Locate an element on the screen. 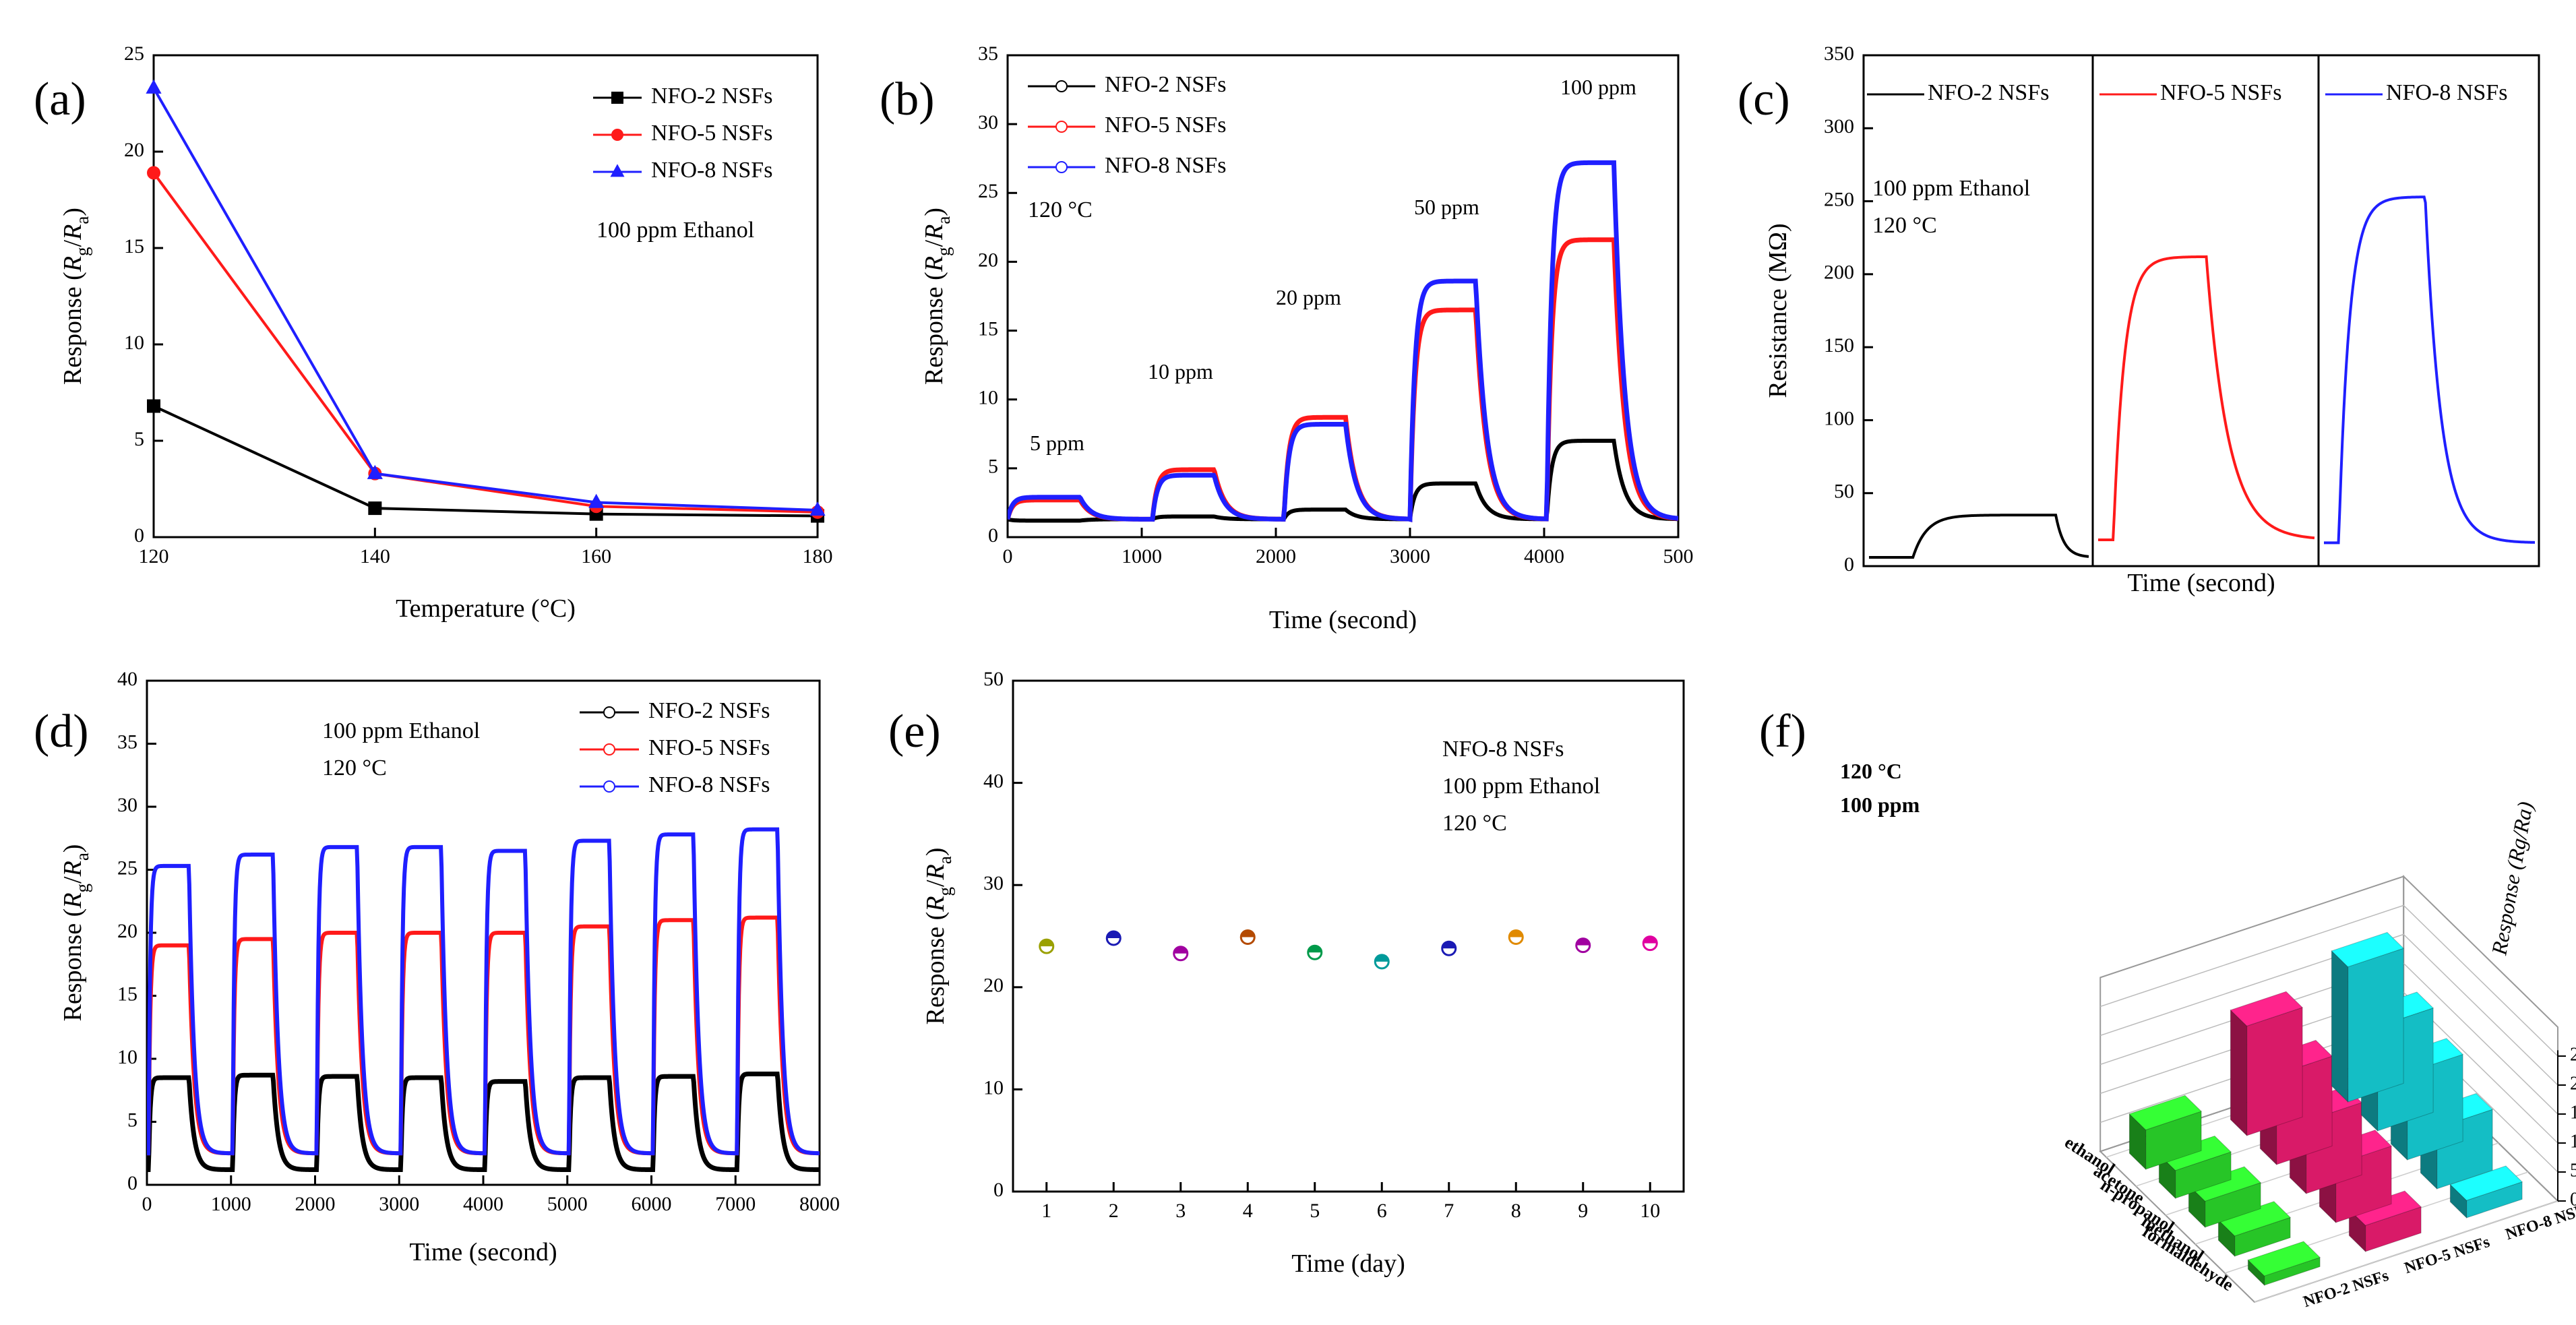  y-tick-label: 350 is located at coordinates (1839, 53).